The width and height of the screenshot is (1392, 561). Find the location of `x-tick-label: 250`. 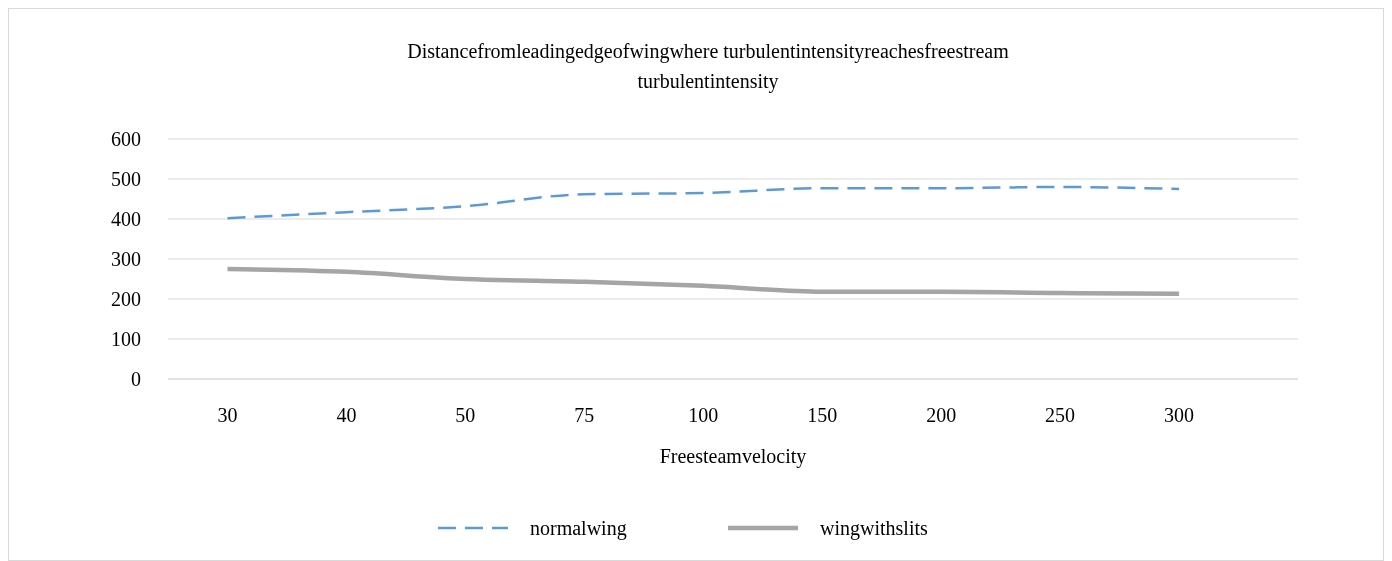

x-tick-label: 250 is located at coordinates (1060, 415).